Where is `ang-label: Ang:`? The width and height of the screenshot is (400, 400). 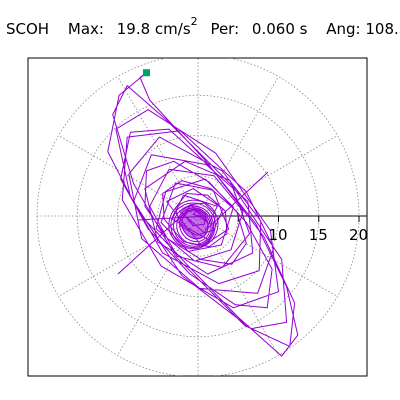
ang-label: Ang: is located at coordinates (343, 29).